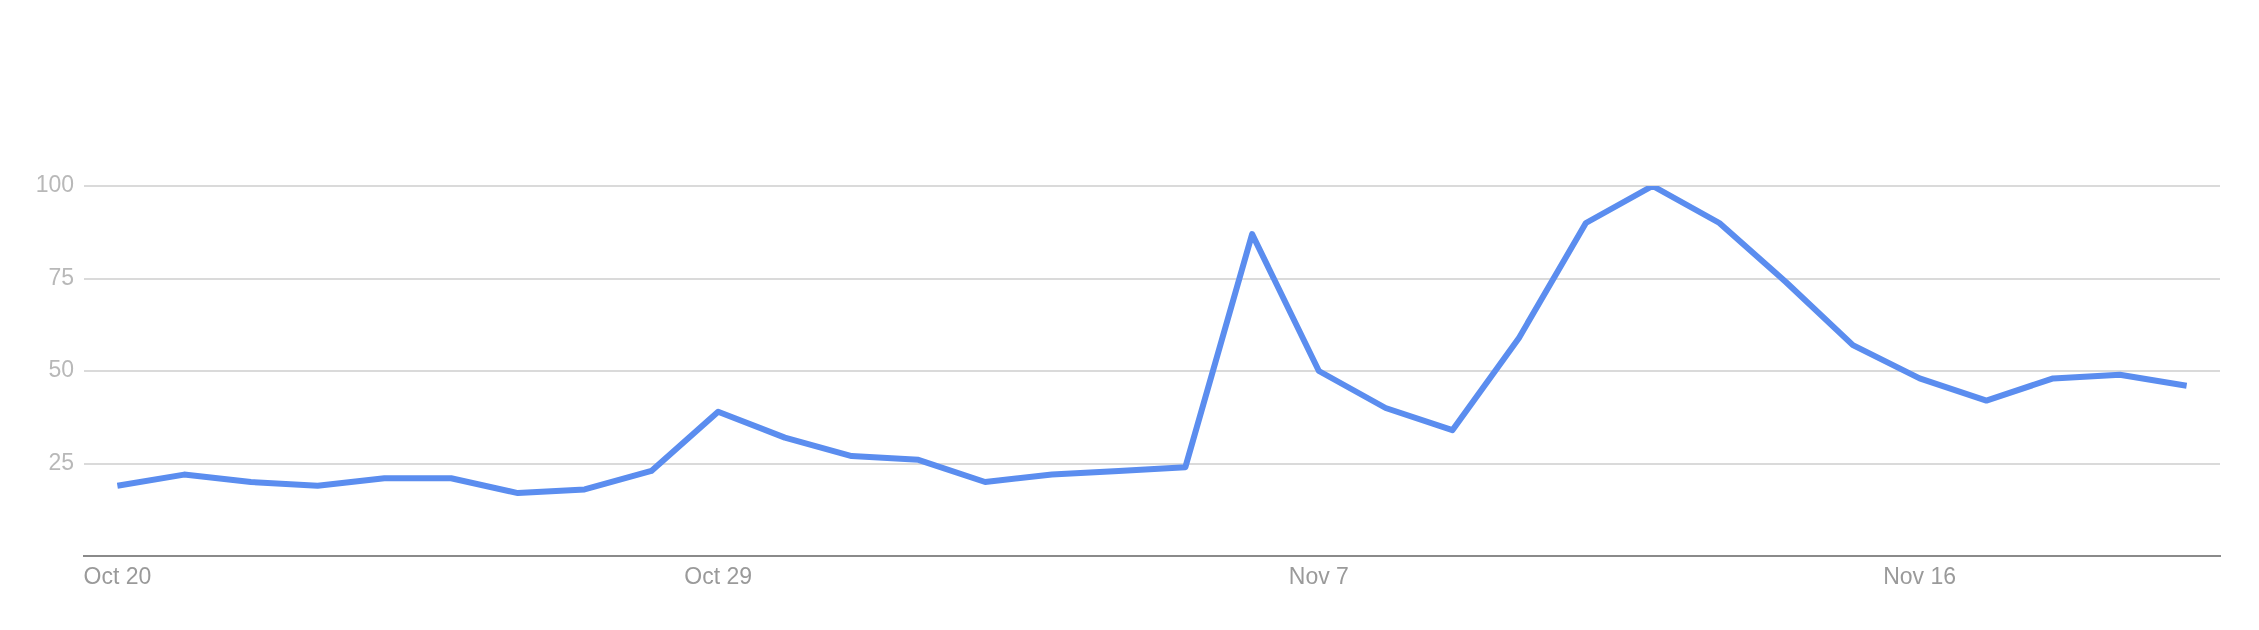  What do you see at coordinates (1920, 576) in the screenshot?
I see `x-tick-label: Nov 16` at bounding box center [1920, 576].